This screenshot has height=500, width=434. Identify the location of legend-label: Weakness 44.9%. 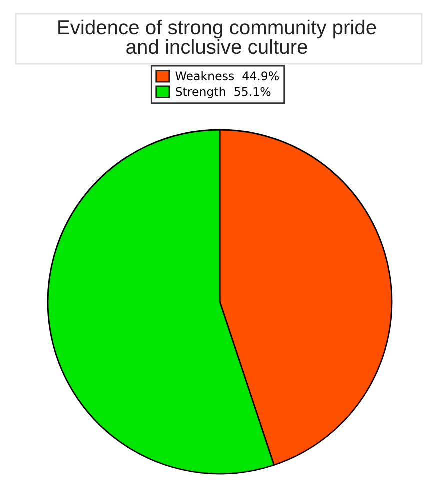
(227, 76).